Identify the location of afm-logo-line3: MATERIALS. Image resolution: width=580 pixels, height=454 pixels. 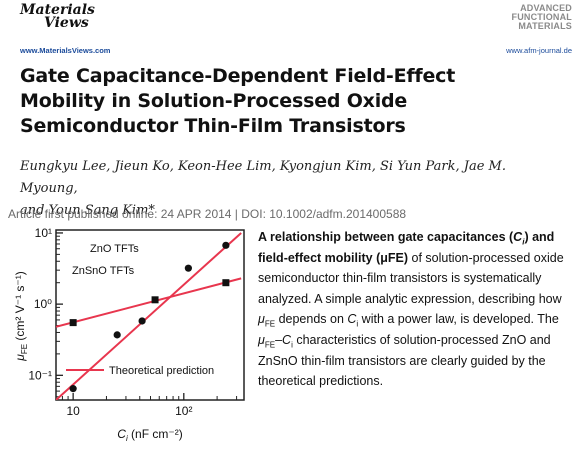
(545, 26).